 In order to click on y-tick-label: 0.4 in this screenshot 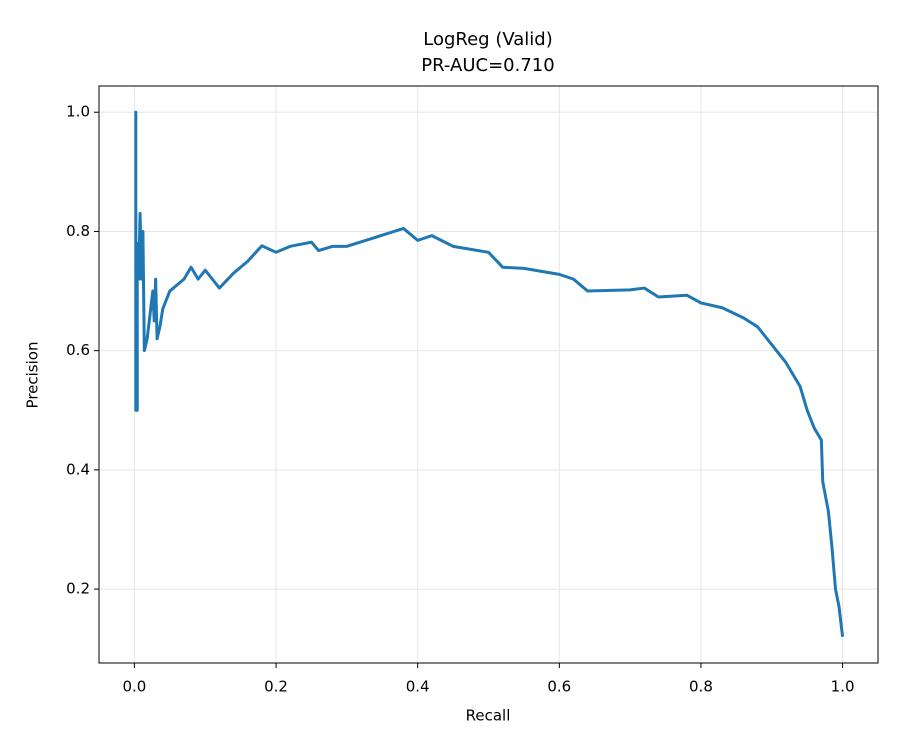, I will do `click(78, 469)`.